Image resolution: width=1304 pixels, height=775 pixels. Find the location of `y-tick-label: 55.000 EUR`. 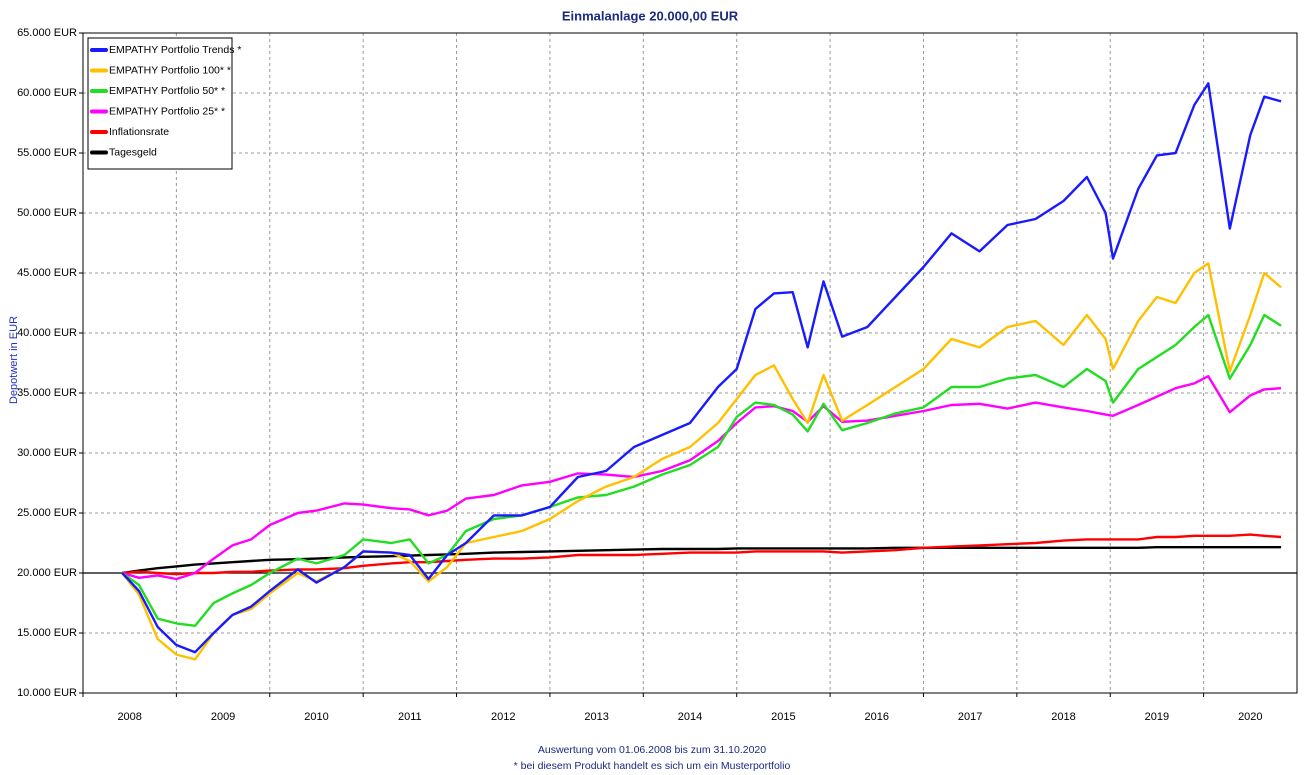

y-tick-label: 55.000 EUR is located at coordinates (47, 153).